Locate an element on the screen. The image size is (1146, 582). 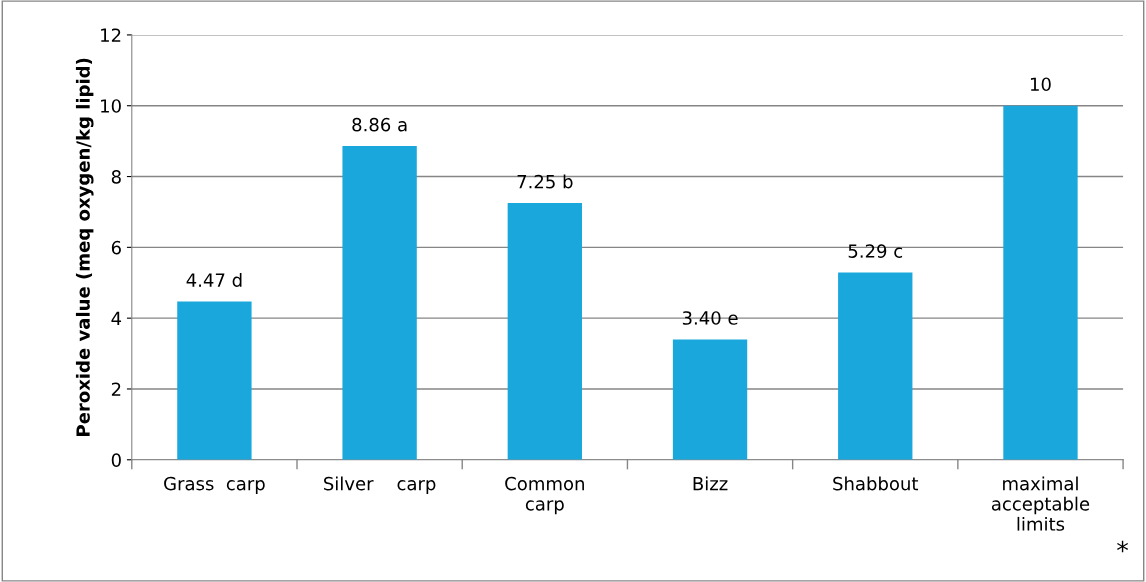
x-tick-label: maximal acceptable limits is located at coordinates (1040, 503).